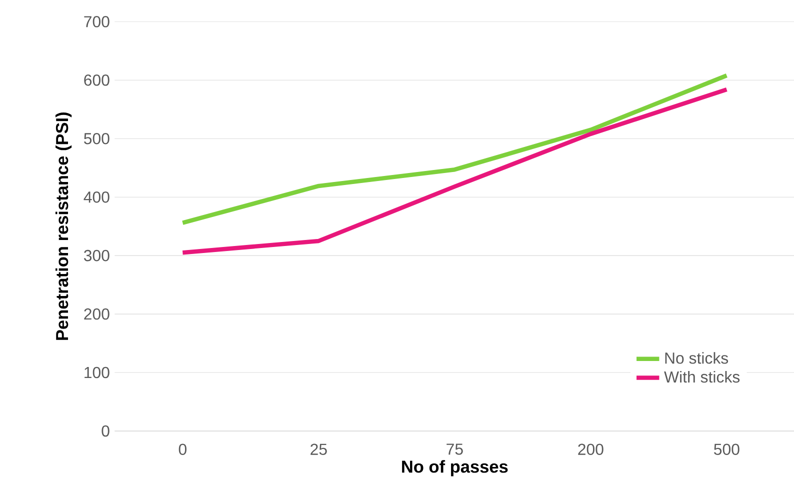 The height and width of the screenshot is (487, 794). What do you see at coordinates (702, 376) in the screenshot?
I see `legend-label: With sticks` at bounding box center [702, 376].